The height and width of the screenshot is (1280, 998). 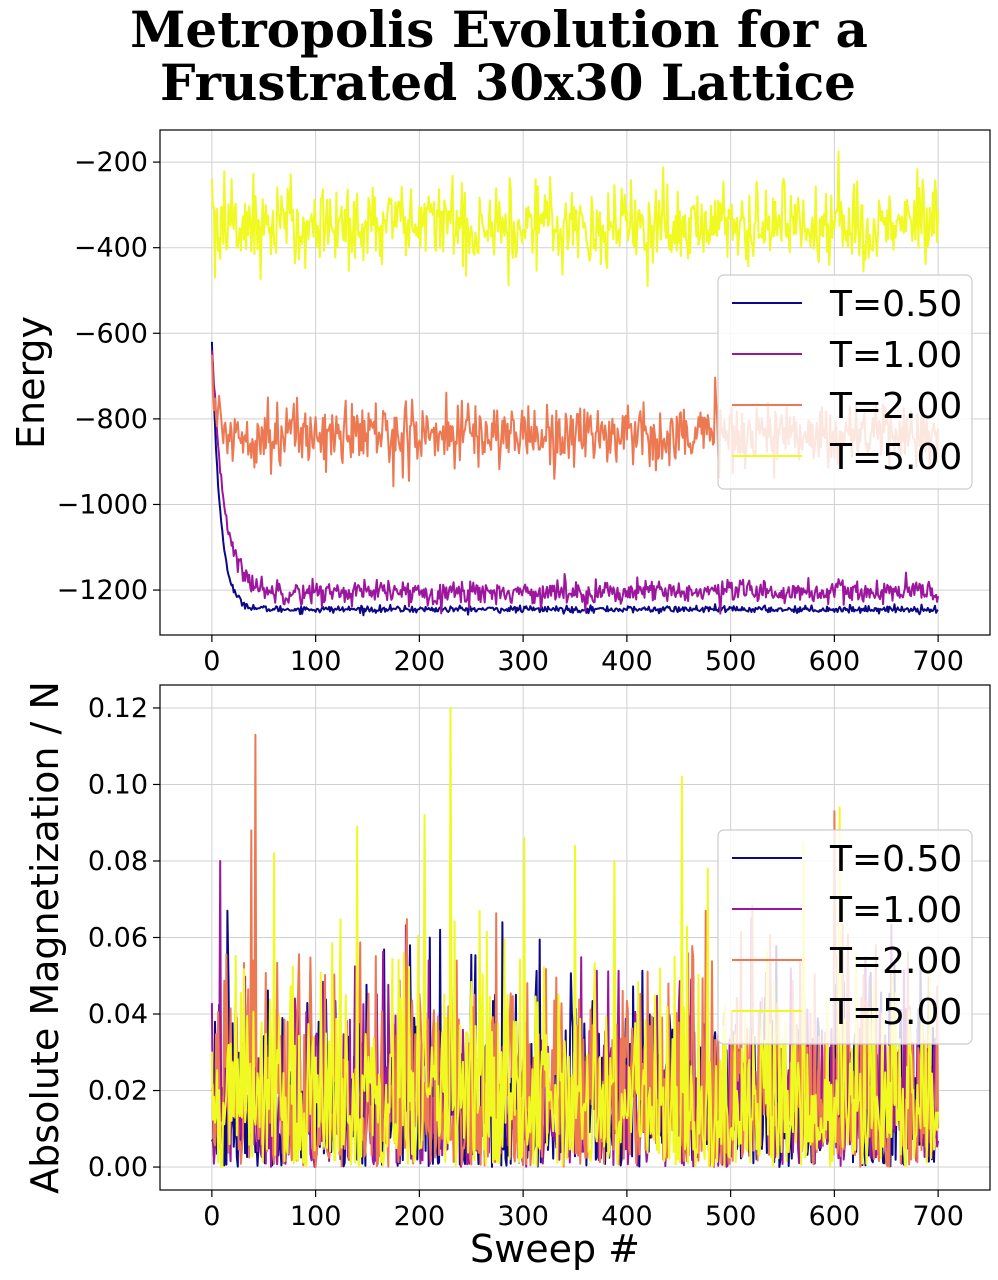 What do you see at coordinates (102, 504) in the screenshot?
I see `y-tick-label: −1000` at bounding box center [102, 504].